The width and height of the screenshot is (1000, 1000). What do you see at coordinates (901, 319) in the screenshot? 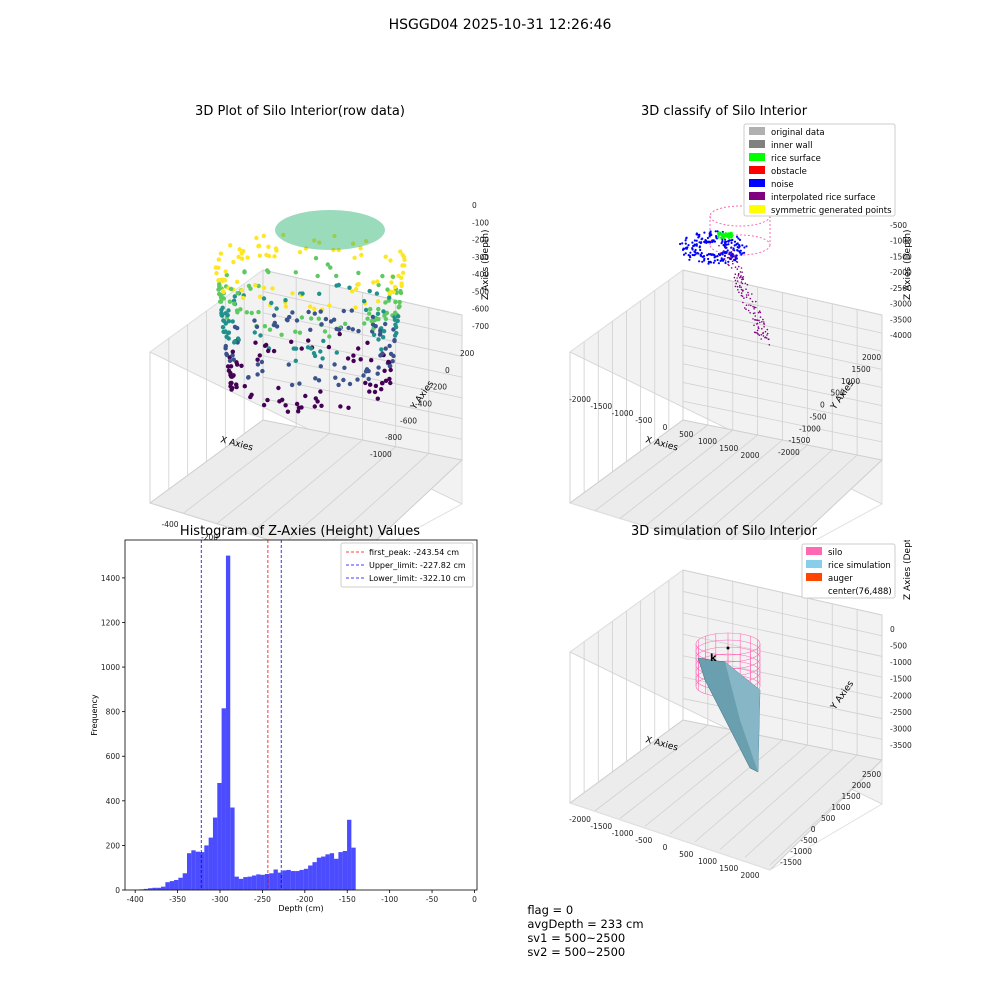
I see `classify-z-tick-label: -3500` at bounding box center [901, 319].